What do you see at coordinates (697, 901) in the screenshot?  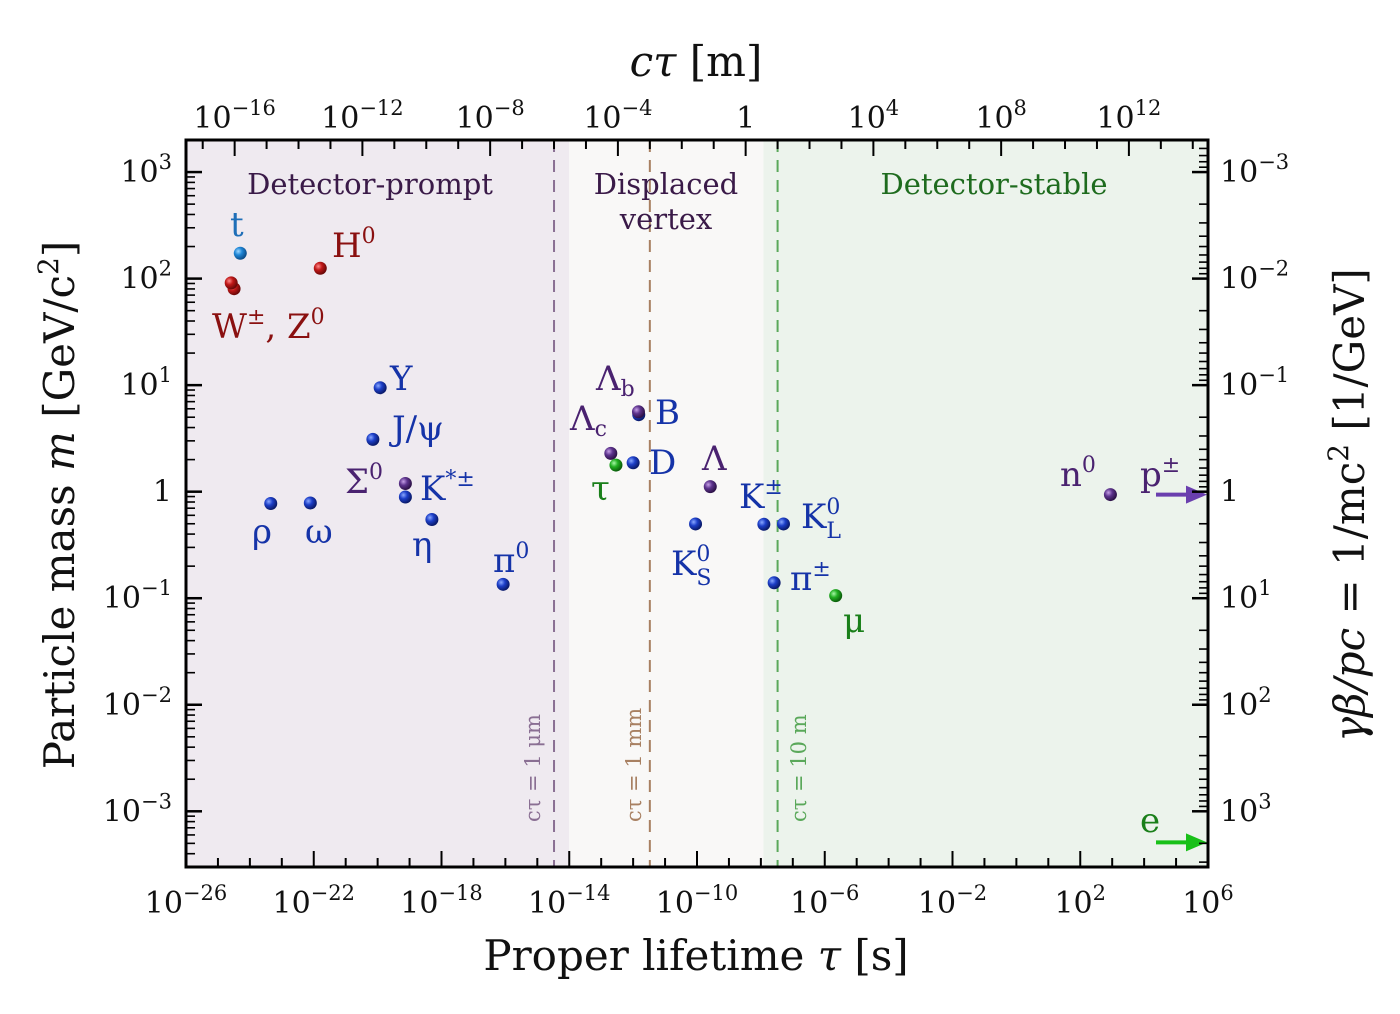 I see `x-tick-label: 10⁻¹⁰` at bounding box center [697, 901].